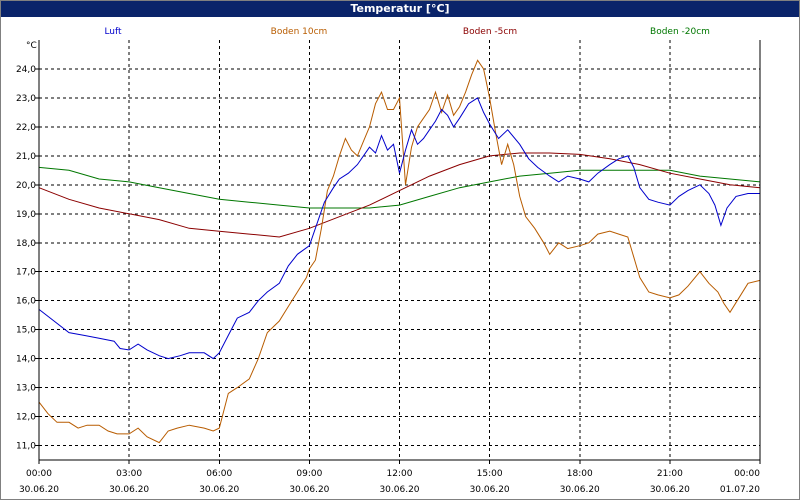 The width and height of the screenshot is (800, 500). Describe the element at coordinates (31, 46) in the screenshot. I see `y-axis-unit-label: °C` at that location.